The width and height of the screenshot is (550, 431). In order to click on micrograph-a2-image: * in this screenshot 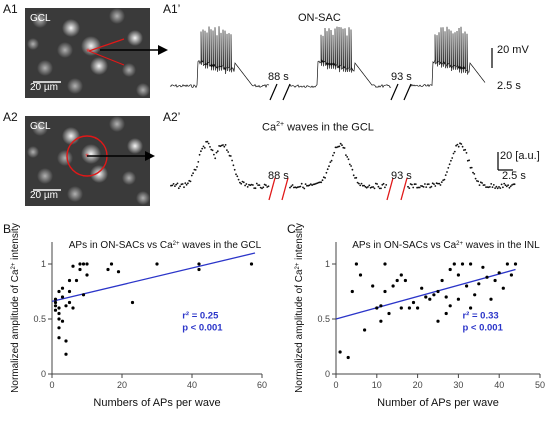, I will do `click(87, 161)`.